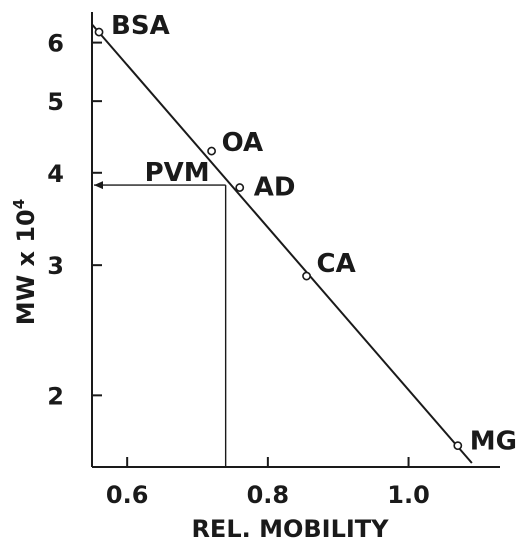 The height and width of the screenshot is (546, 517). What do you see at coordinates (55, 266) in the screenshot?
I see `y-tick-label: 3` at bounding box center [55, 266].